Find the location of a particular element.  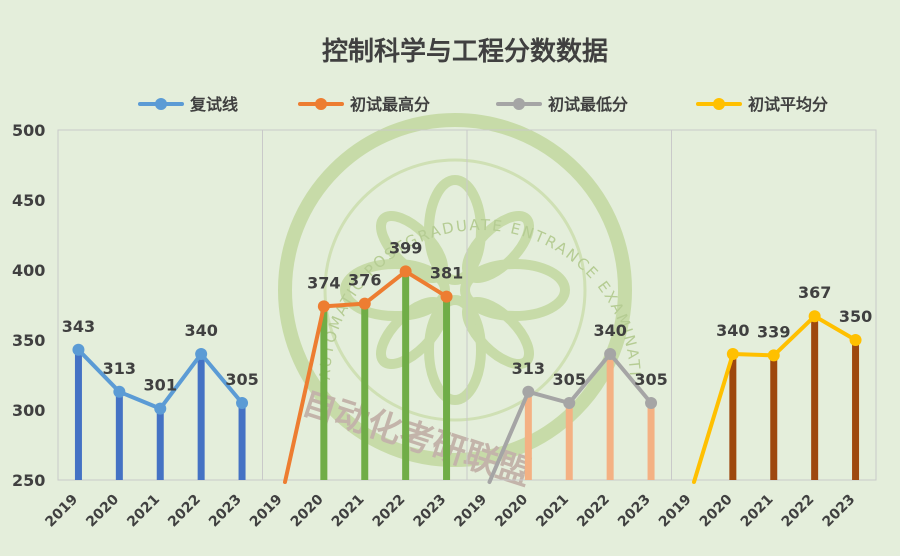

y-tick-label: 250 is located at coordinates (28, 480).